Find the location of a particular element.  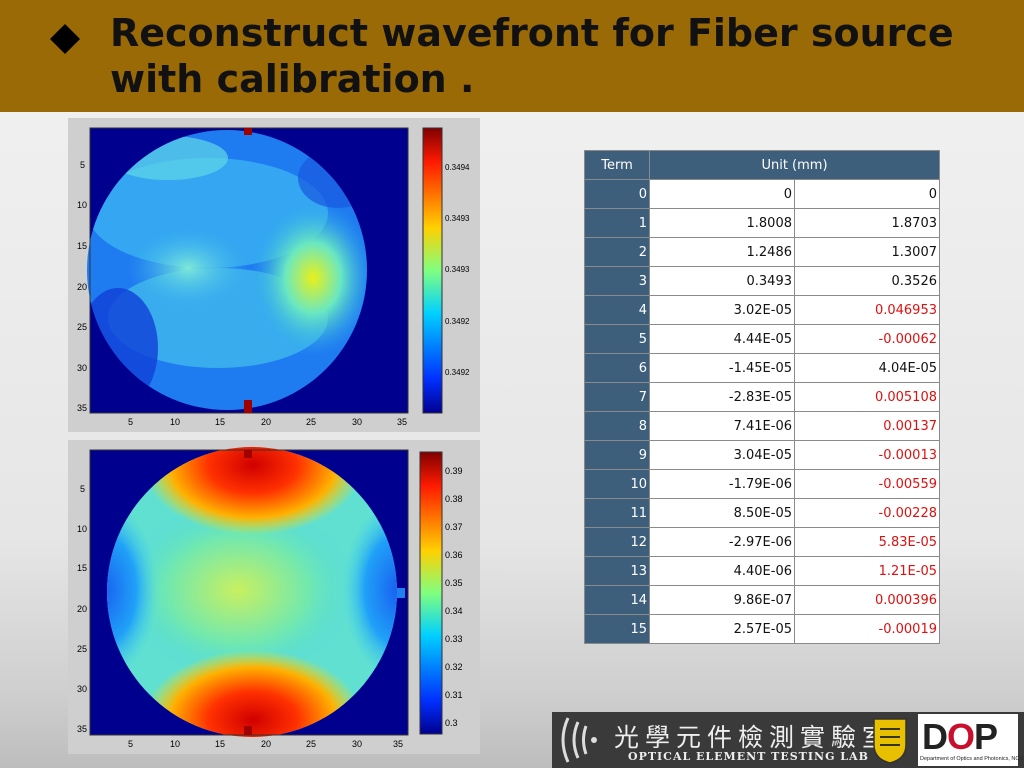

table-row: 14 9.86E-07 0.000396 is located at coordinates (762, 600).